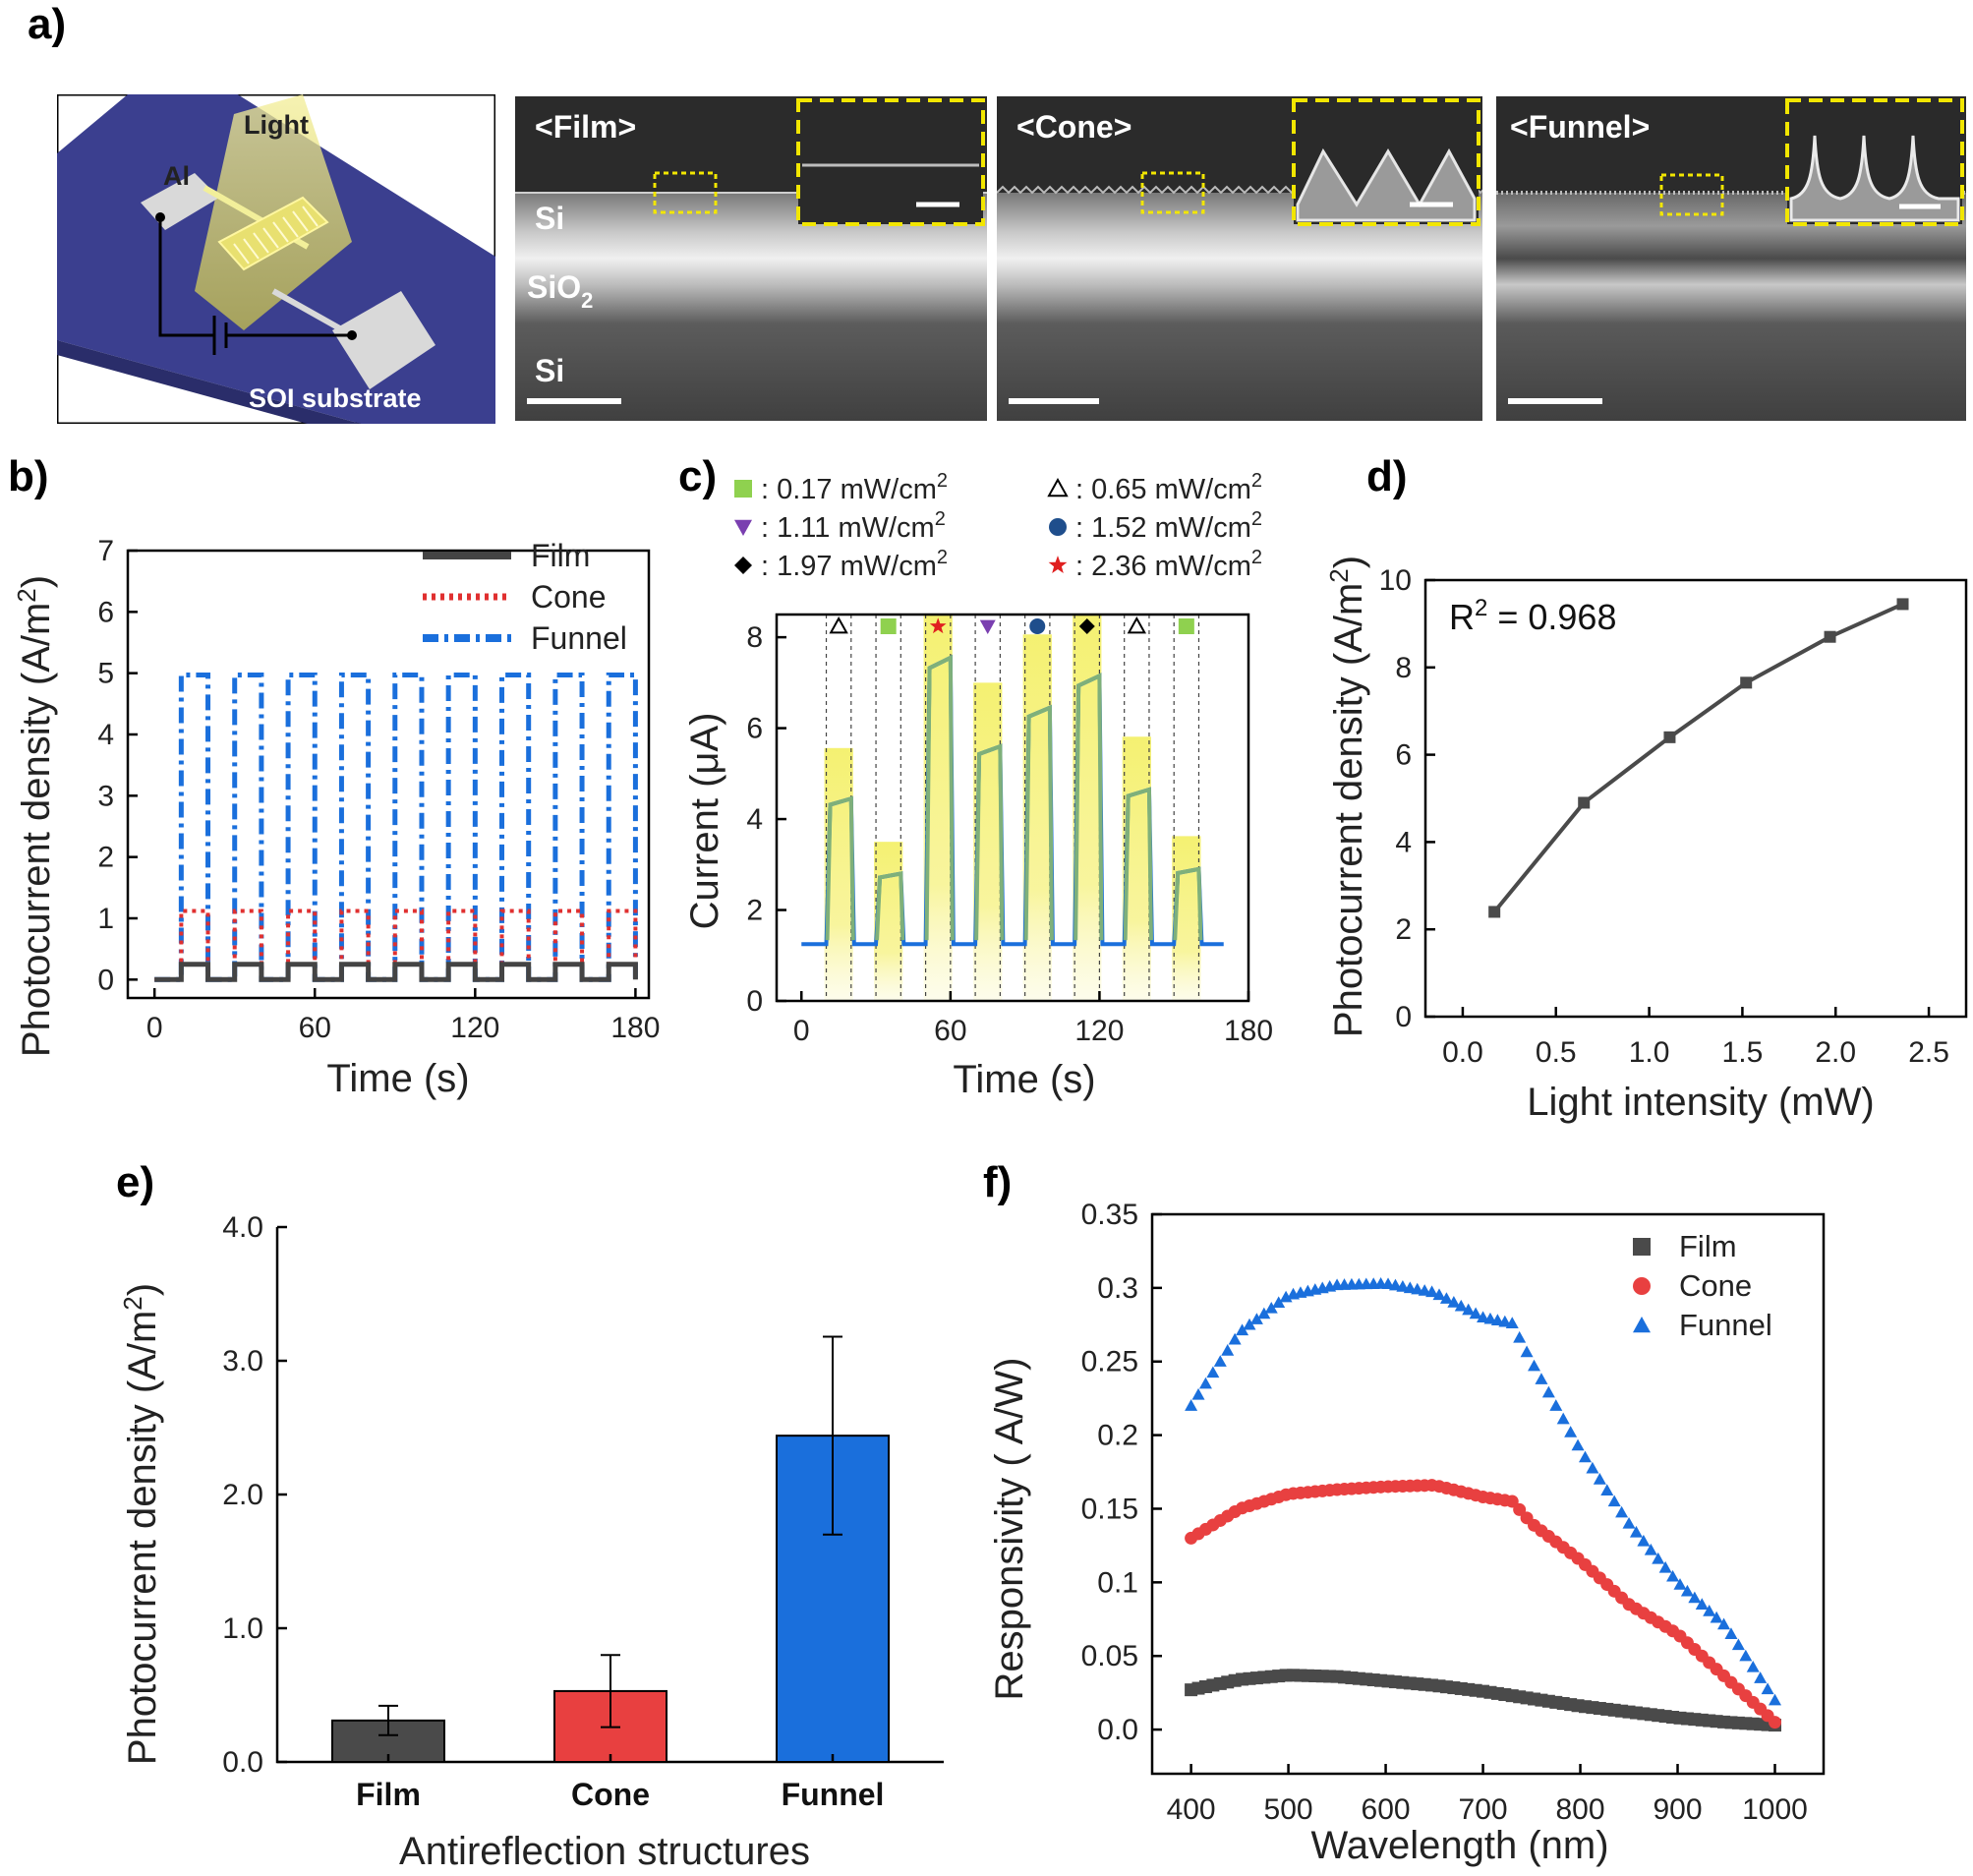 The width and height of the screenshot is (1973, 1876). Describe the element at coordinates (751, 258) in the screenshot. I see `sem-film: <Film> Si SiO2 Si` at that location.